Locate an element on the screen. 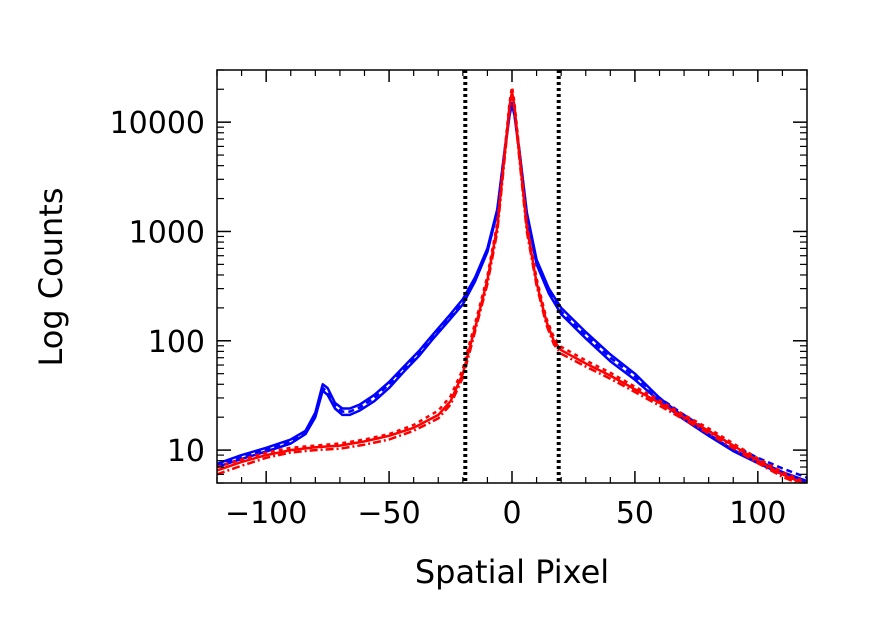 This screenshot has width=872, height=623. y-tick-label: 10 is located at coordinates (186, 451).